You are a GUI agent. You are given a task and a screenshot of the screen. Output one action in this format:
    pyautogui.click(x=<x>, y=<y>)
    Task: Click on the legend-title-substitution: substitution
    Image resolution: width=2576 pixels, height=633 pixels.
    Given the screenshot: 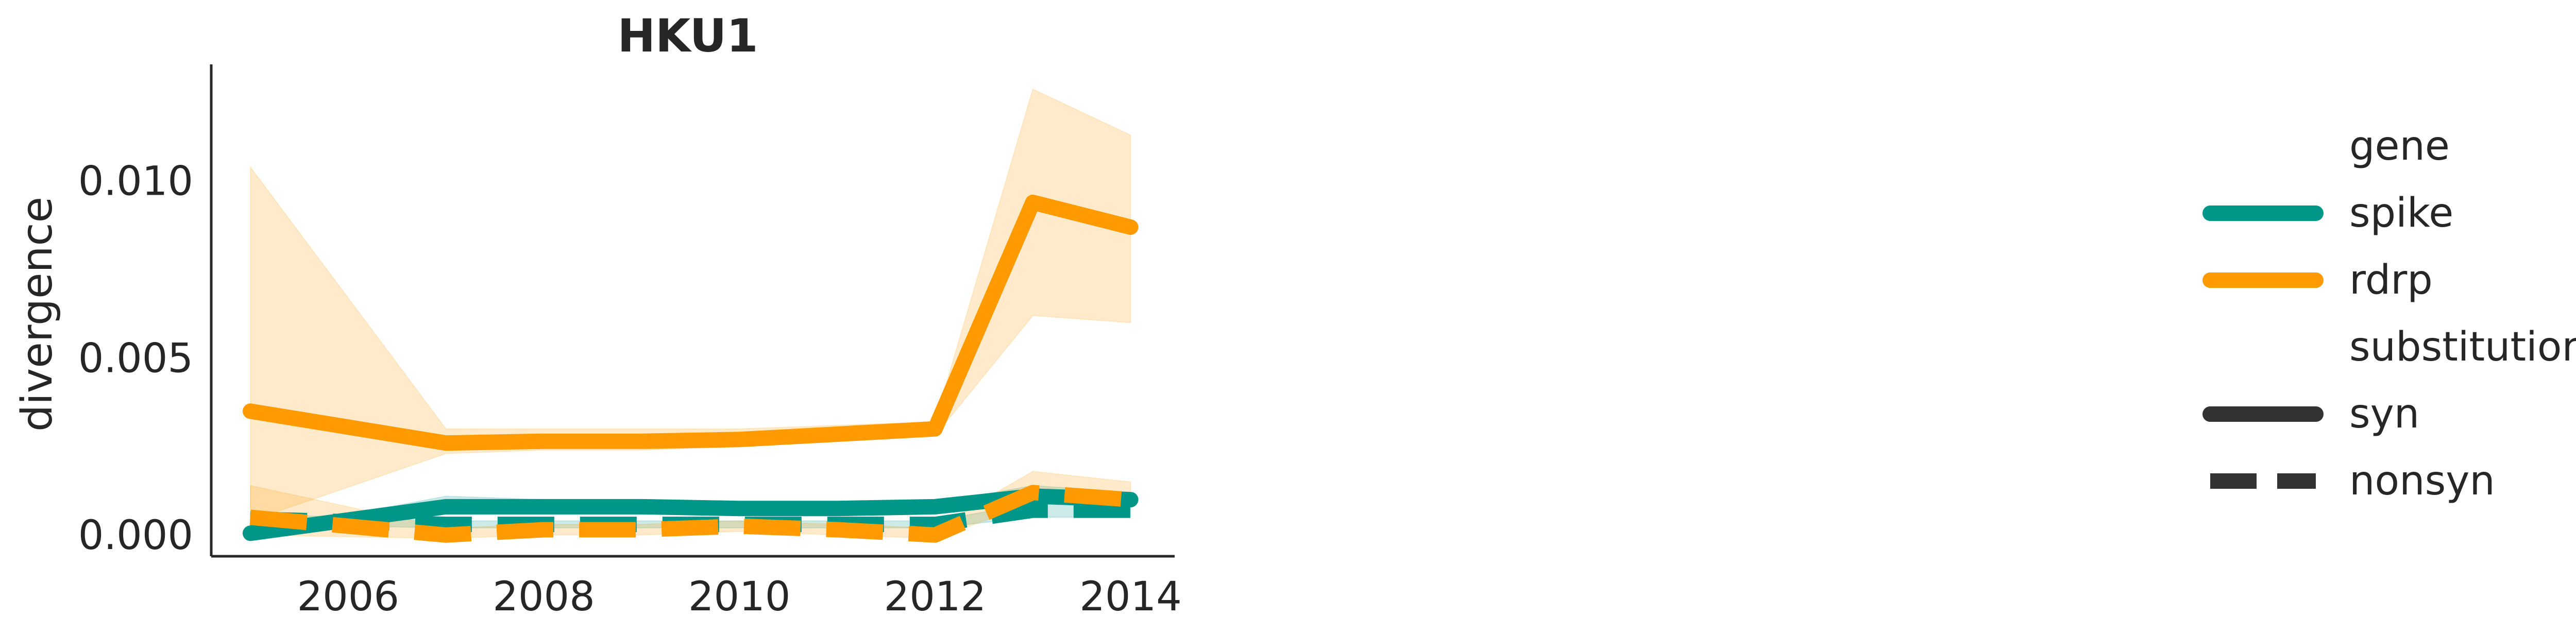 What is the action you would take?
    pyautogui.click(x=2462, y=347)
    